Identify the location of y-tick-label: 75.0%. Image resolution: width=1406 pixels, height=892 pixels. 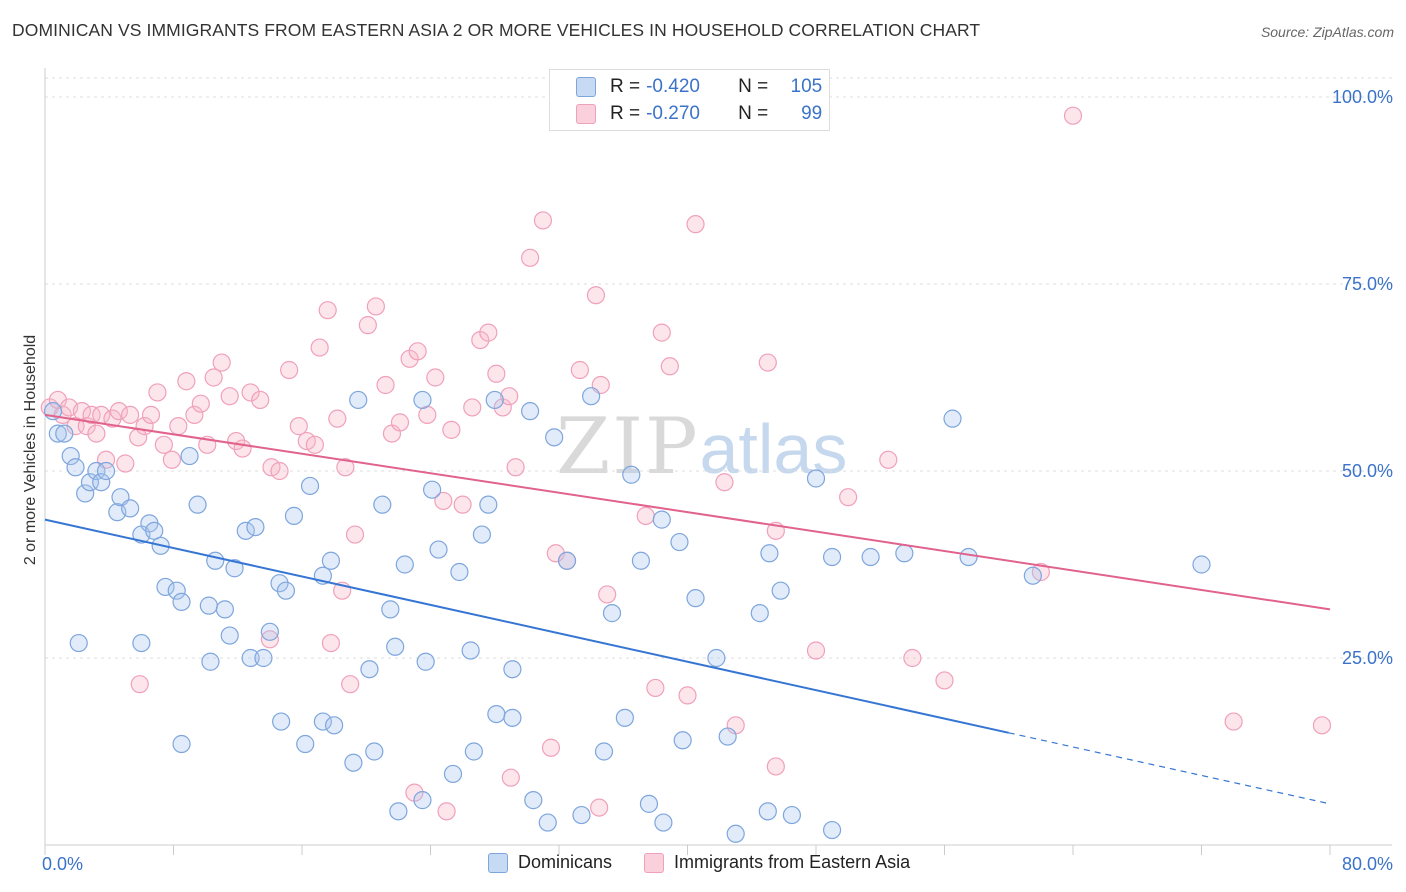
(1367, 284).